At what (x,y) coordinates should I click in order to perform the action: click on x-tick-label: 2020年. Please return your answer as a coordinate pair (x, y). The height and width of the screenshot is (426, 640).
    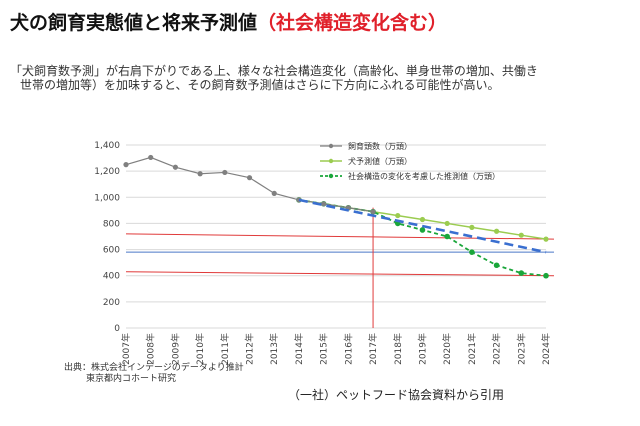
    Looking at the image, I should click on (447, 349).